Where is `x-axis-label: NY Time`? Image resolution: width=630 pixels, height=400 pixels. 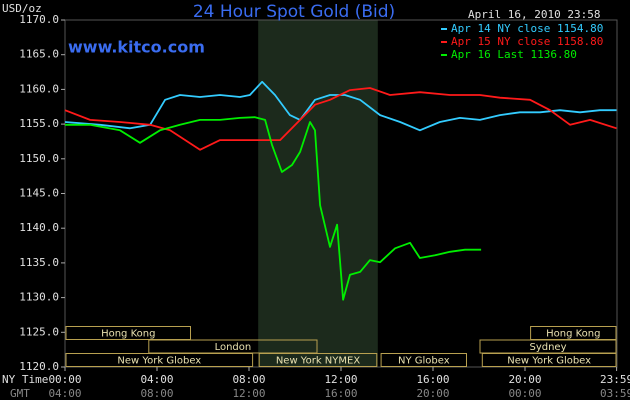
x-axis-label: NY Time is located at coordinates (25, 379).